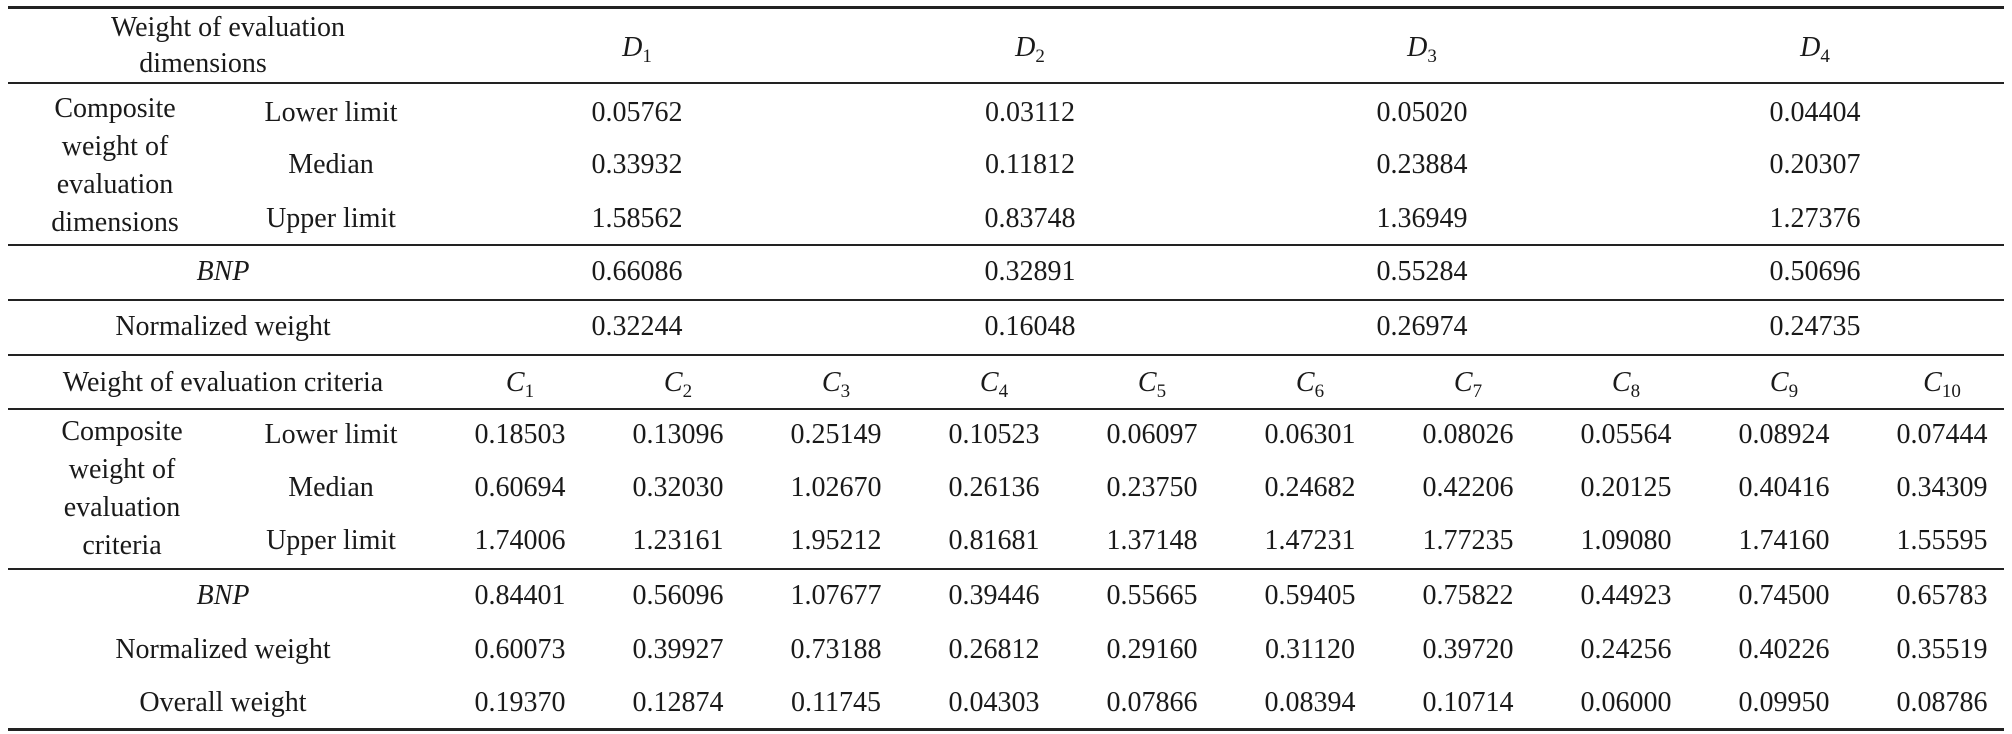 This screenshot has height=734, width=2012. Describe the element at coordinates (637, 49) in the screenshot. I see `dim-header-d1: D1` at that location.